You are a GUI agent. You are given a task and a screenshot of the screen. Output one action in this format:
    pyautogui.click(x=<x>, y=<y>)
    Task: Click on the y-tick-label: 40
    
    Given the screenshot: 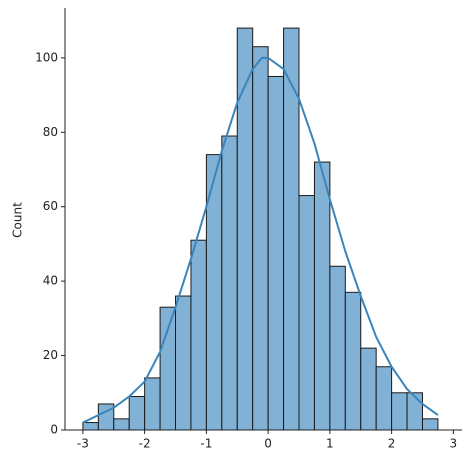 What is the action you would take?
    pyautogui.click(x=50, y=281)
    